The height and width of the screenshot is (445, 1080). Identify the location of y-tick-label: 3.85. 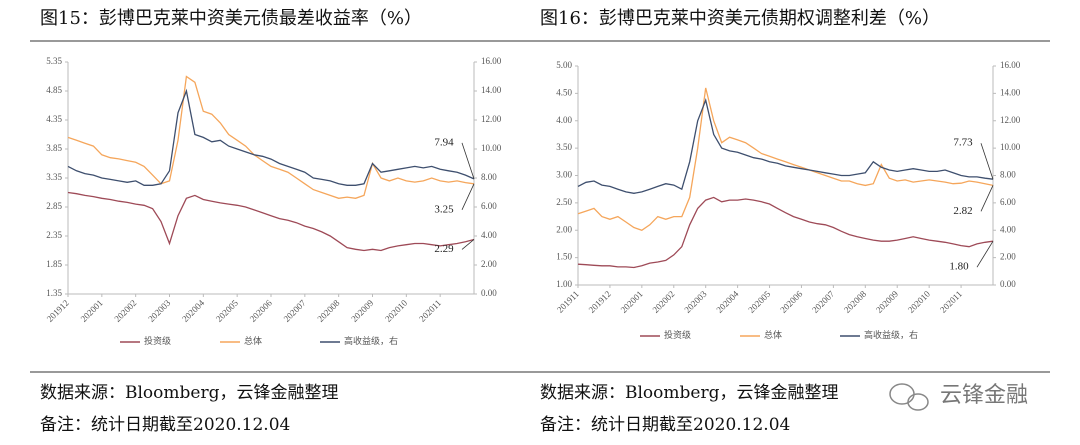
(54, 148).